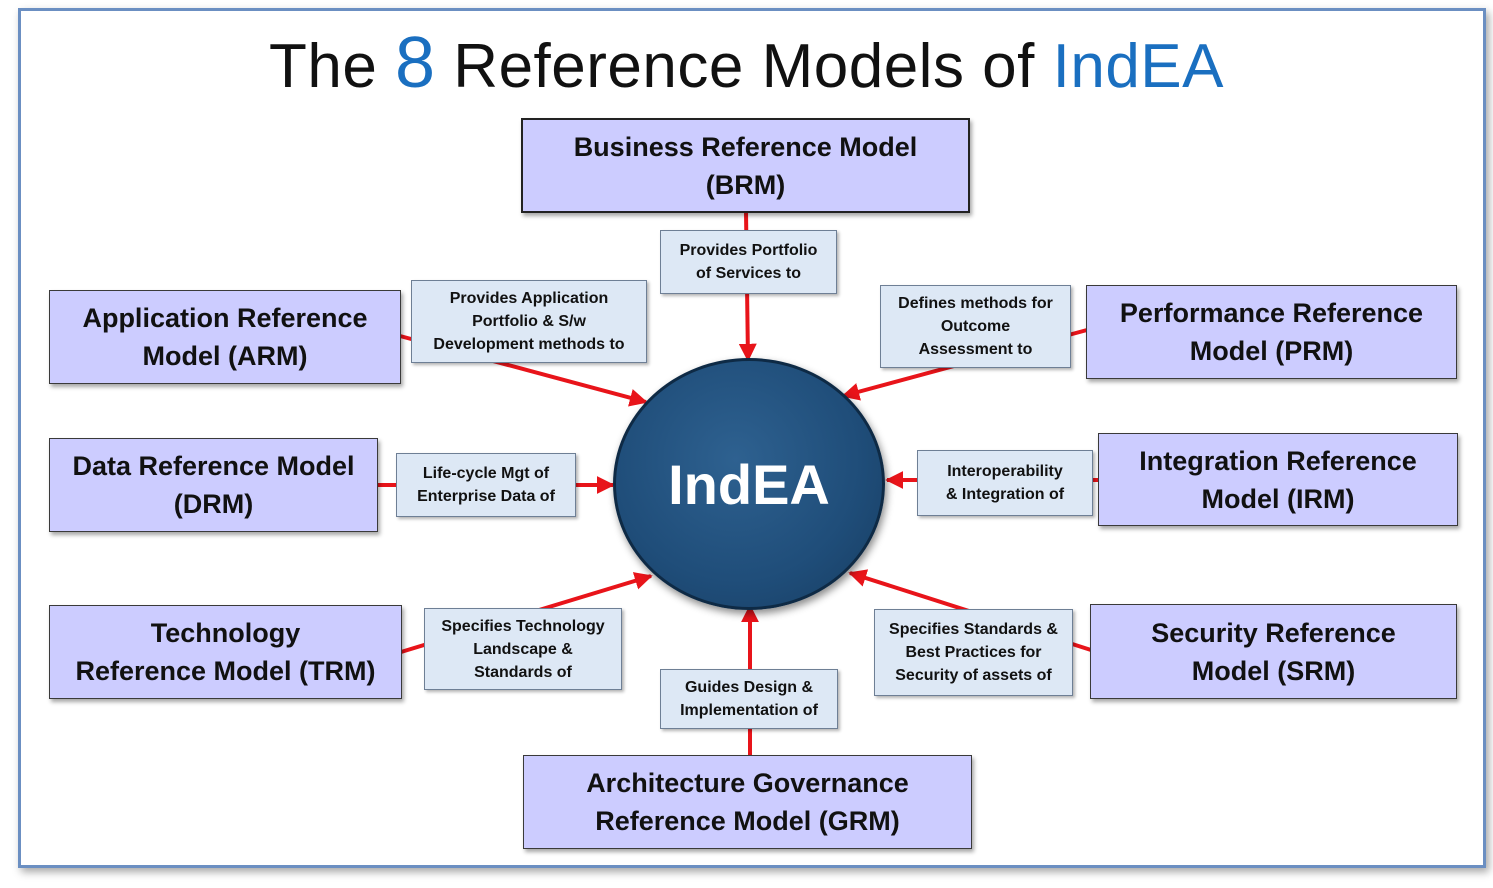  Describe the element at coordinates (529, 344) in the screenshot. I see `arm-relation-line-3: Development methods to` at that location.